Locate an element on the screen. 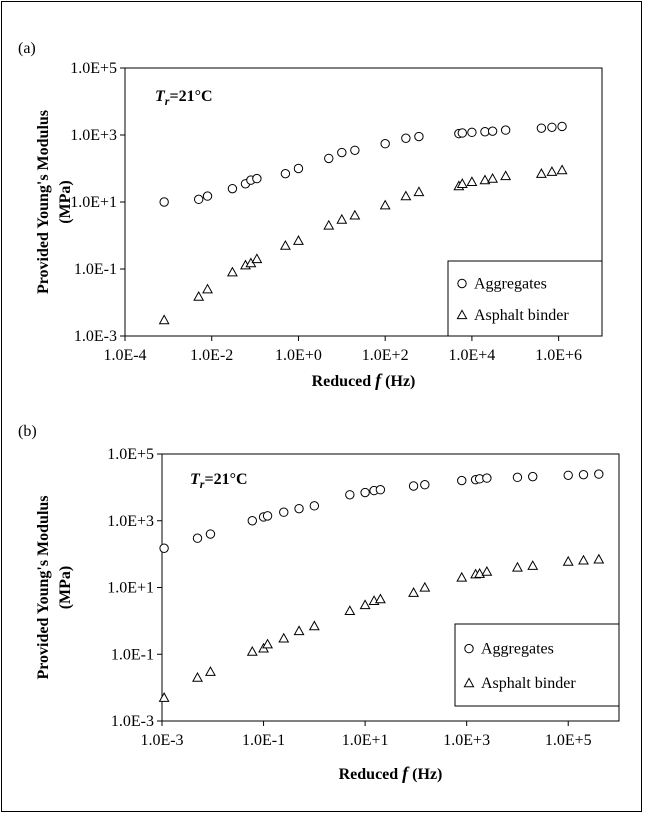 The height and width of the screenshot is (815, 645). y-tick-label: 1.0E-3 is located at coordinates (132, 721).